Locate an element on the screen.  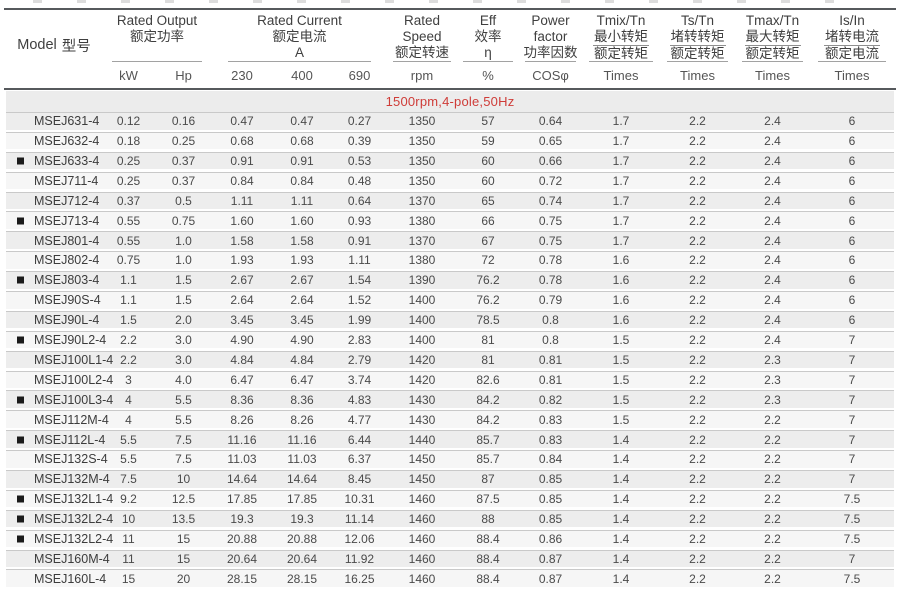
header-line: 最大转矩 is located at coordinates (772, 37).